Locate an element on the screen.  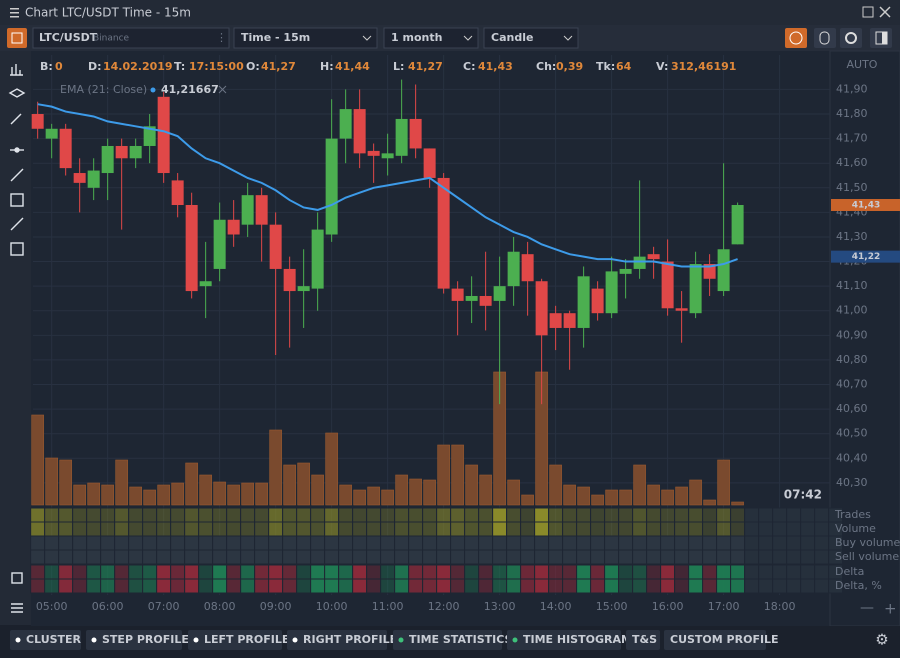
axis-mode: AUTO is located at coordinates (862, 64).